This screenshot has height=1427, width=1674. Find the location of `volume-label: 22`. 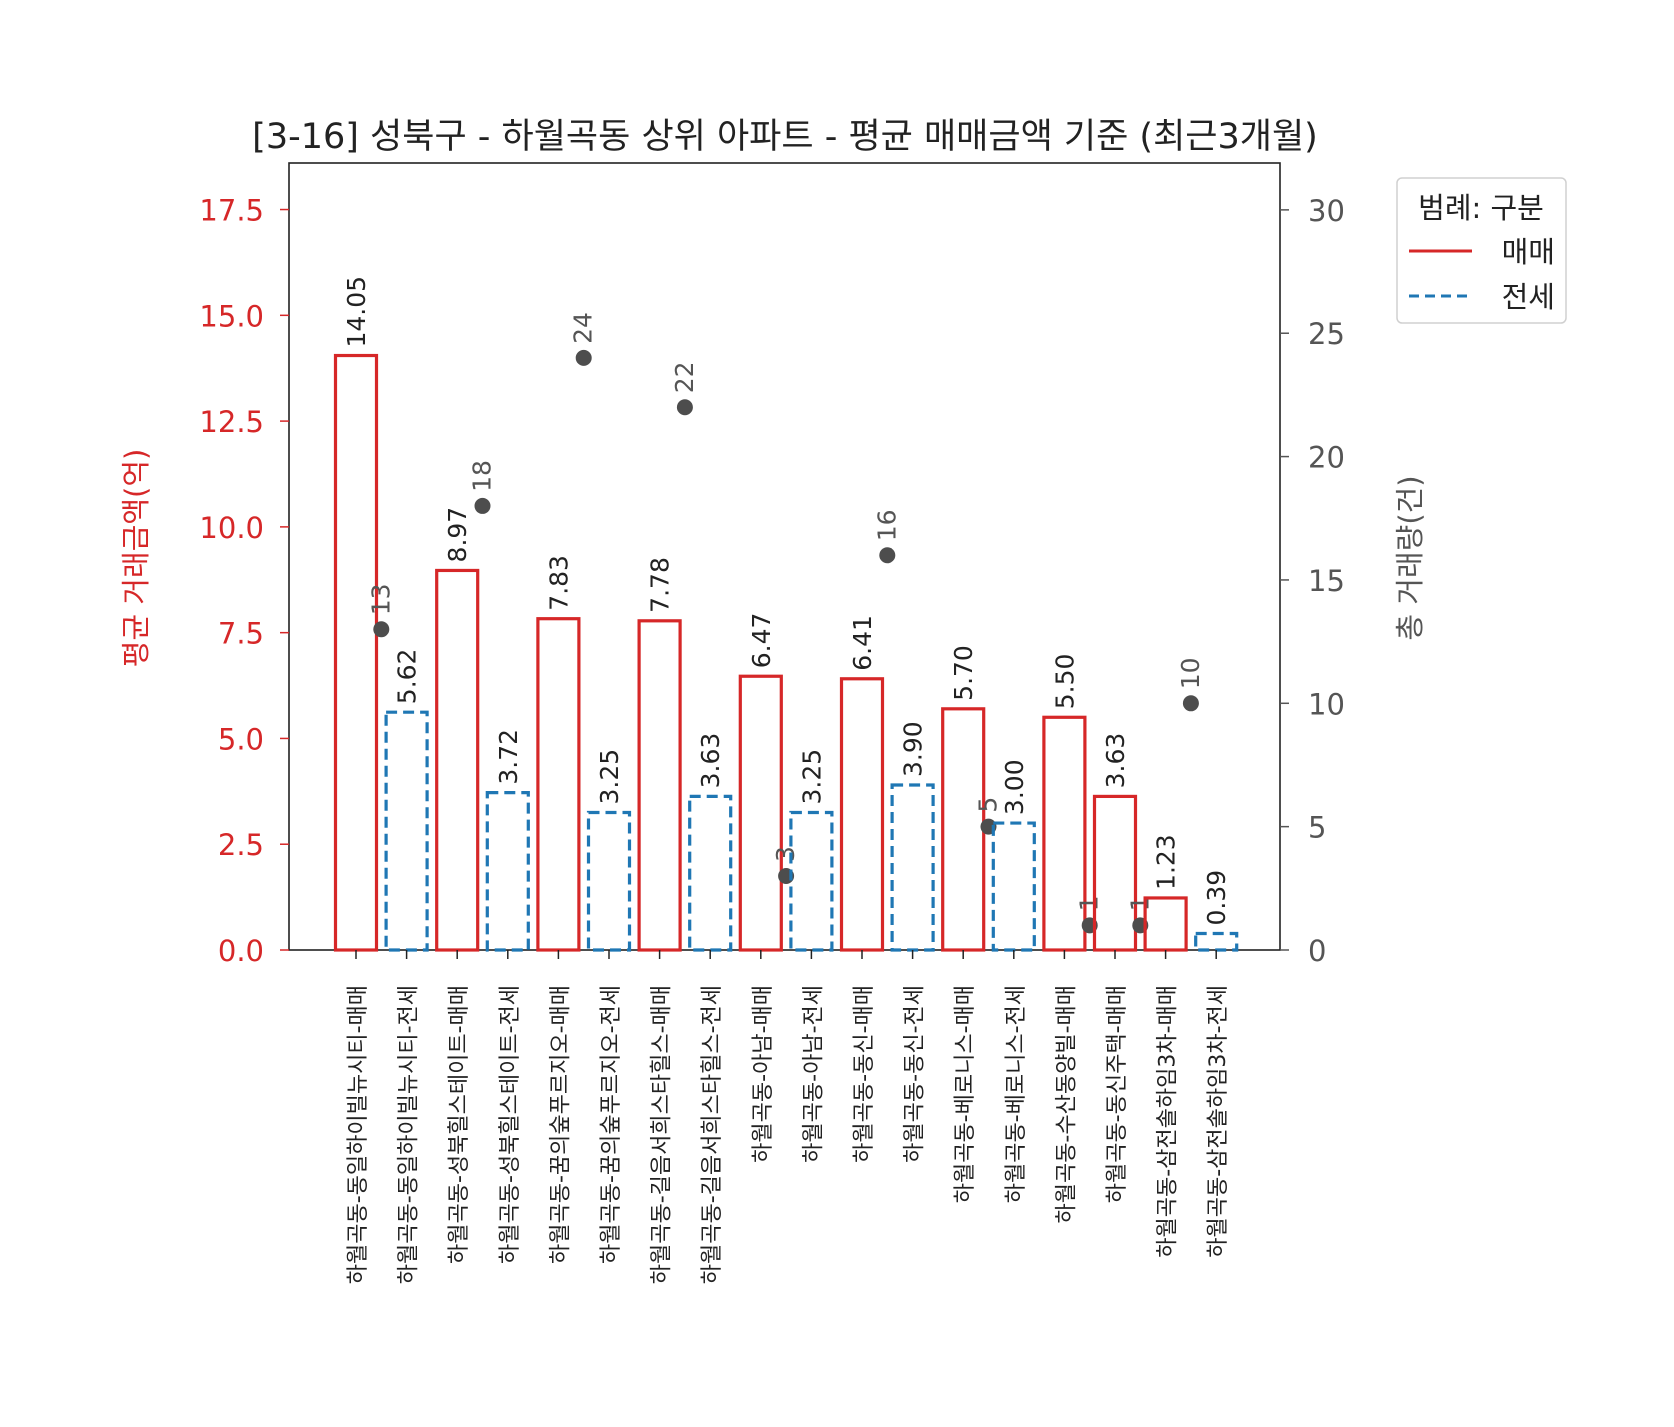

volume-label: 22 is located at coordinates (684, 377).